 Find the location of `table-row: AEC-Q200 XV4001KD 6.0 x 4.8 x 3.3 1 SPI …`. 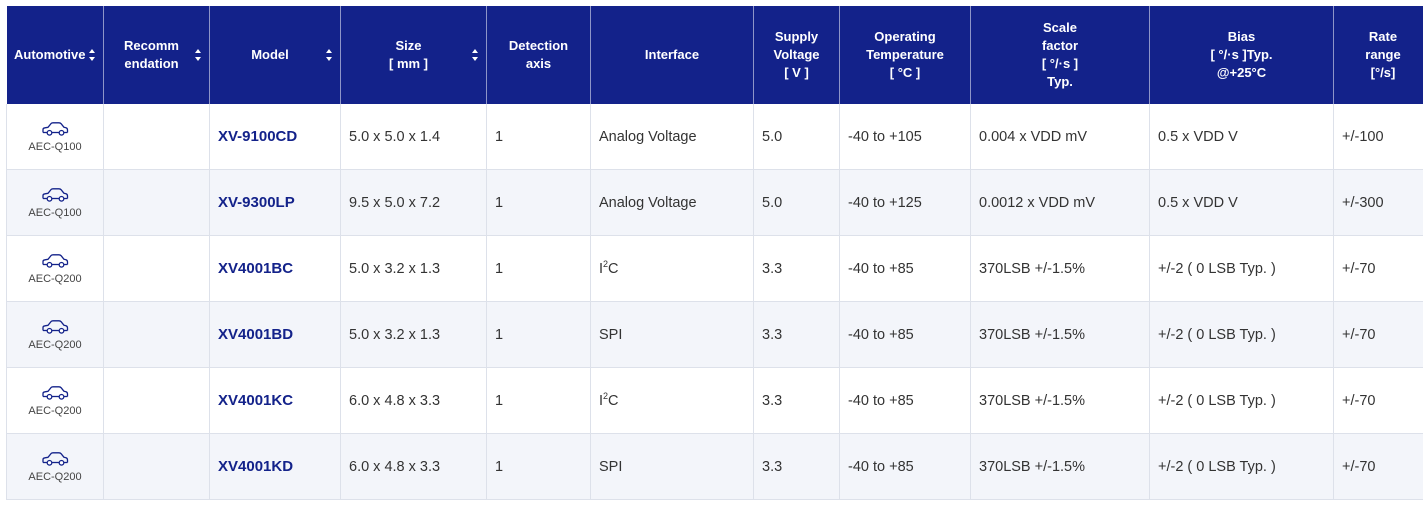

table-row: AEC-Q200 XV4001KD 6.0 x 4.8 x 3.3 1 SPI … is located at coordinates (714, 466).